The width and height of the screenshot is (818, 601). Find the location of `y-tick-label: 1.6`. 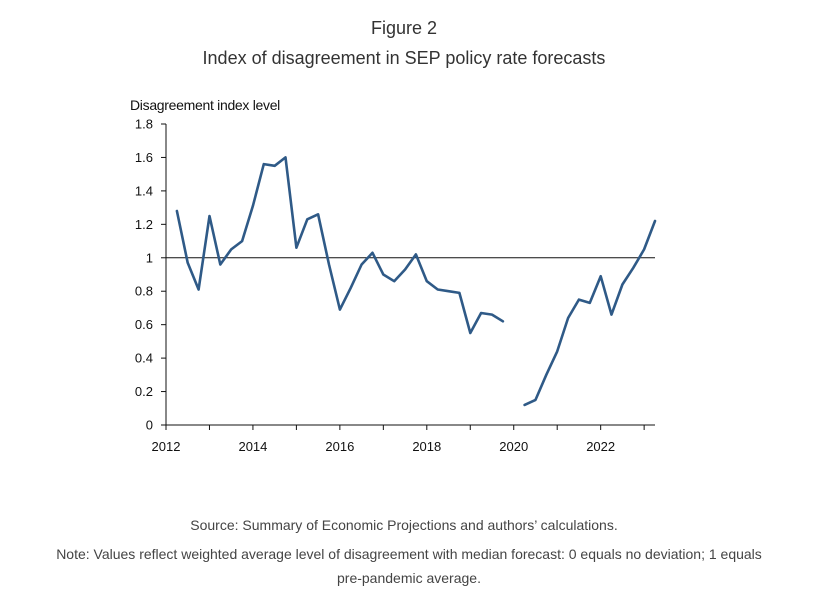

y-tick-label: 1.6 is located at coordinates (144, 157).